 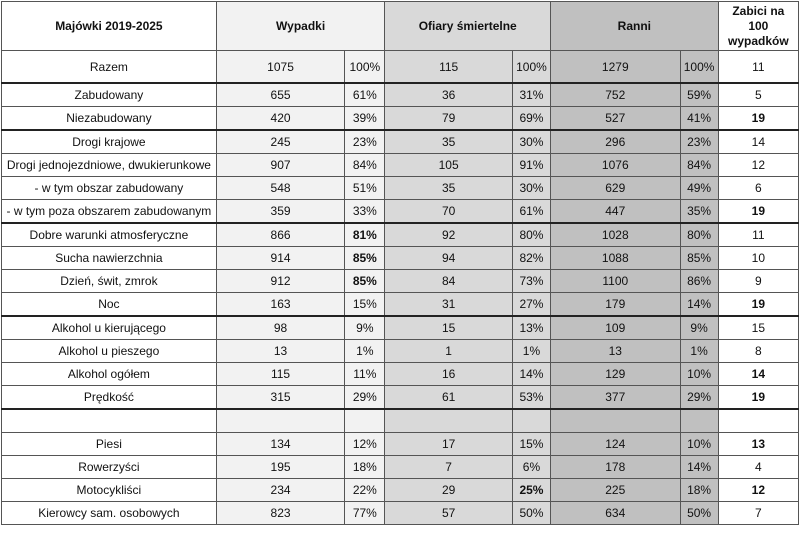 What do you see at coordinates (365, 467) in the screenshot?
I see `value-cell: 18%` at bounding box center [365, 467].